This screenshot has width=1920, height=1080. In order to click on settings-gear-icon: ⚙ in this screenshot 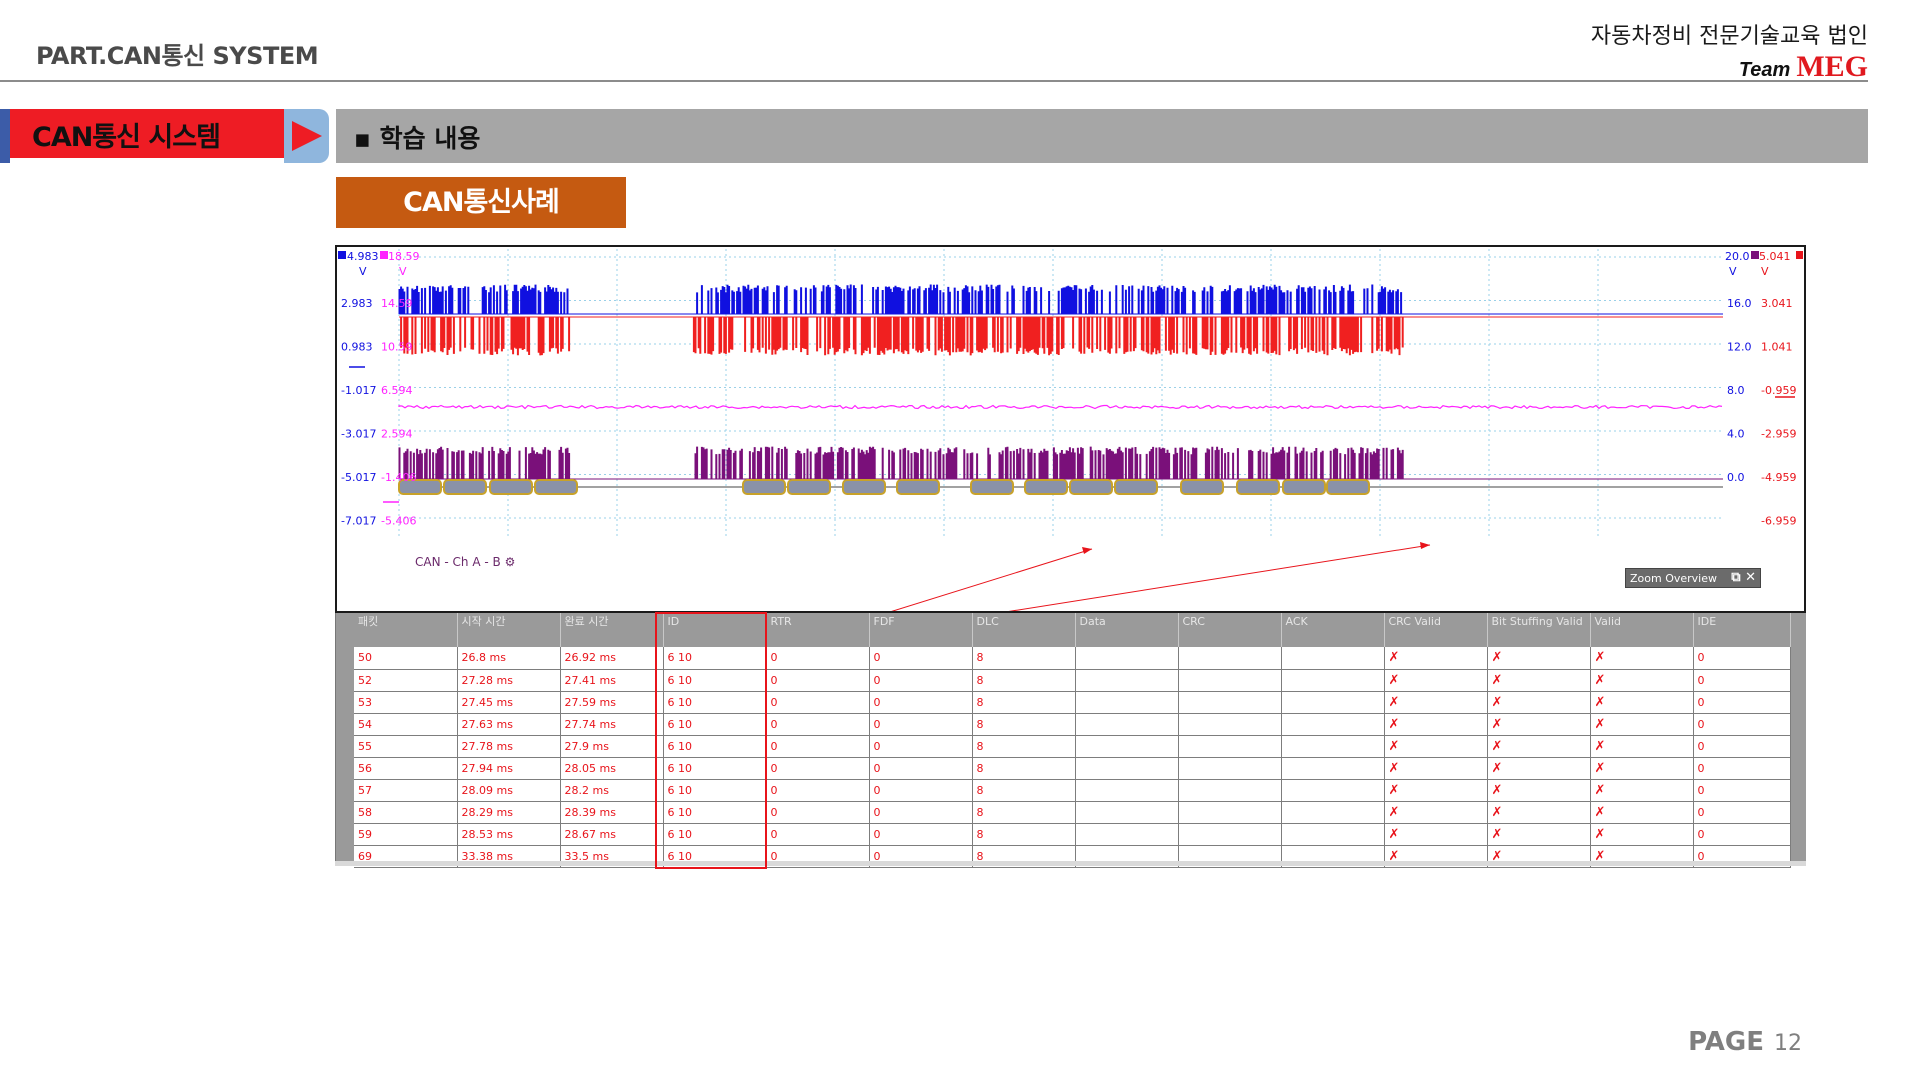, I will do `click(510, 562)`.